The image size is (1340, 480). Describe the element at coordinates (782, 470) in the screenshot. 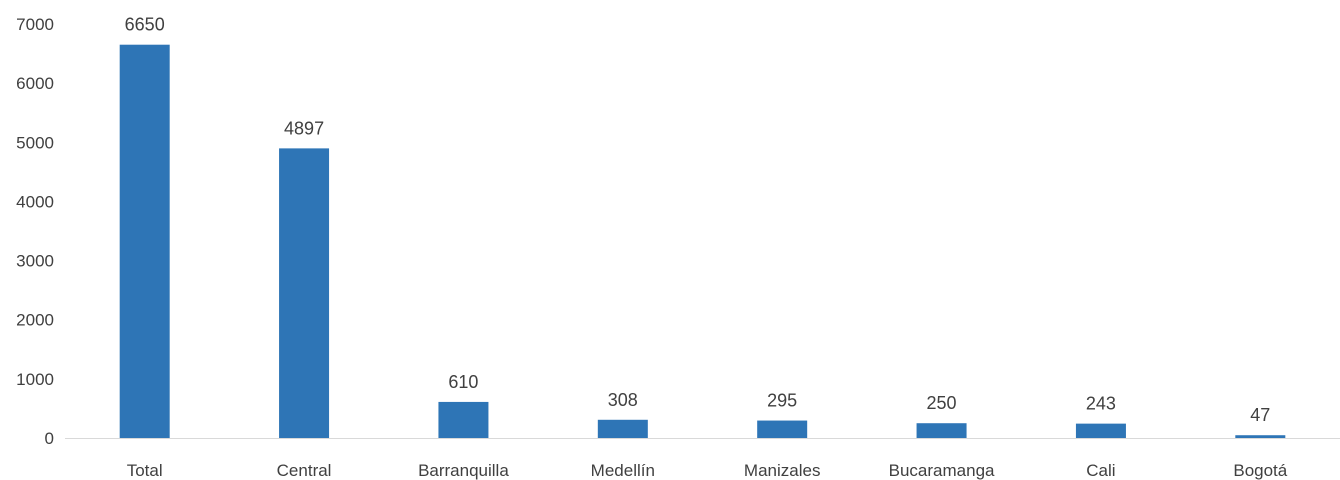

I see `category-label: Manizales` at that location.